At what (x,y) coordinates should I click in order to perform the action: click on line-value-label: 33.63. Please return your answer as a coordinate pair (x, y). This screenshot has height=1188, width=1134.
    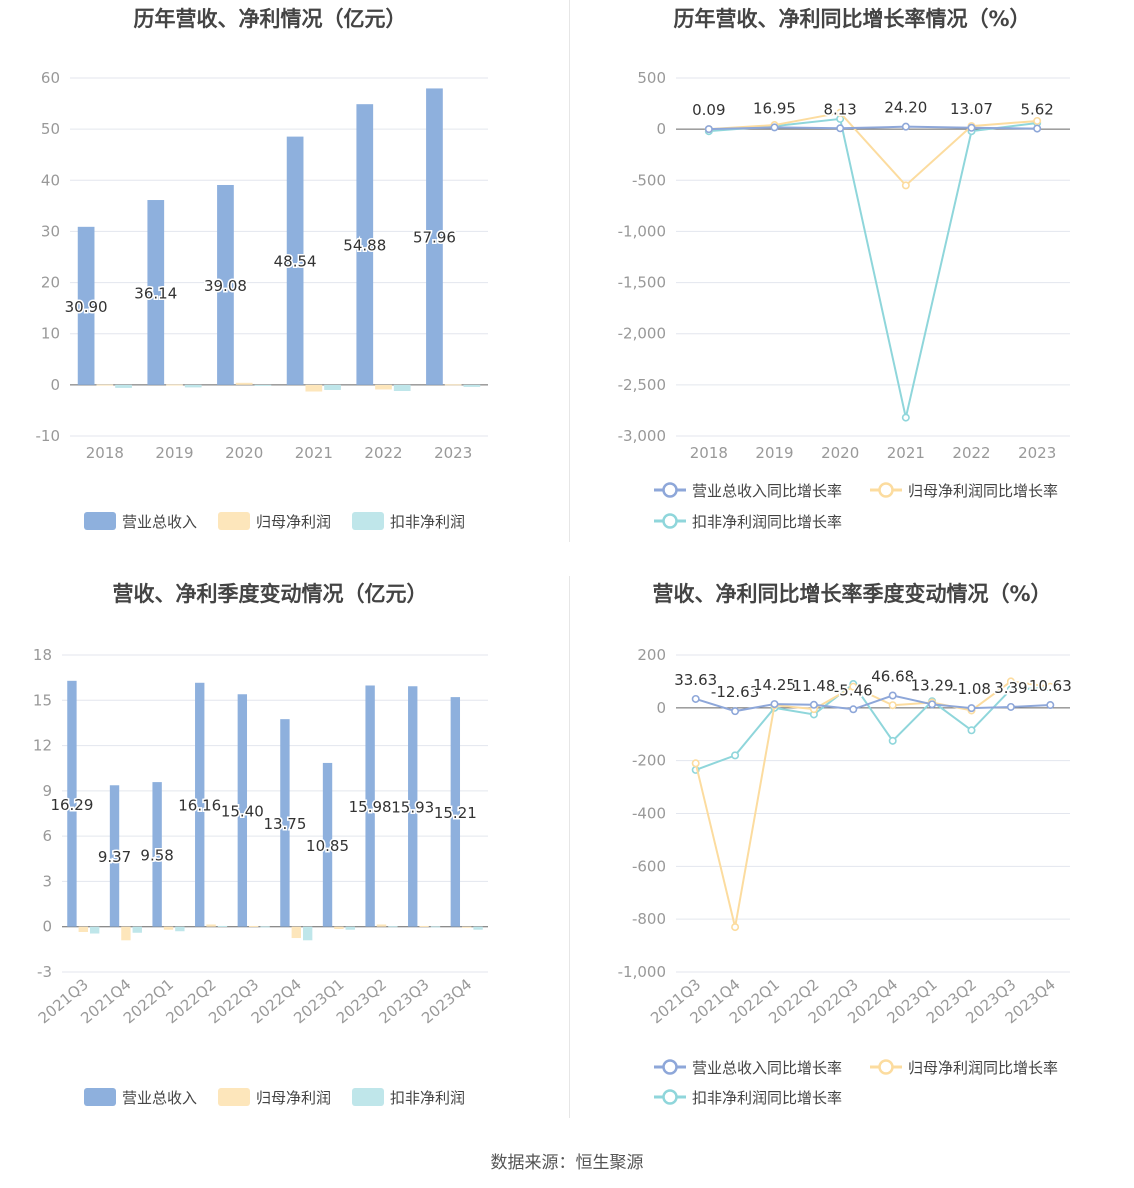
    Looking at the image, I should click on (695, 680).